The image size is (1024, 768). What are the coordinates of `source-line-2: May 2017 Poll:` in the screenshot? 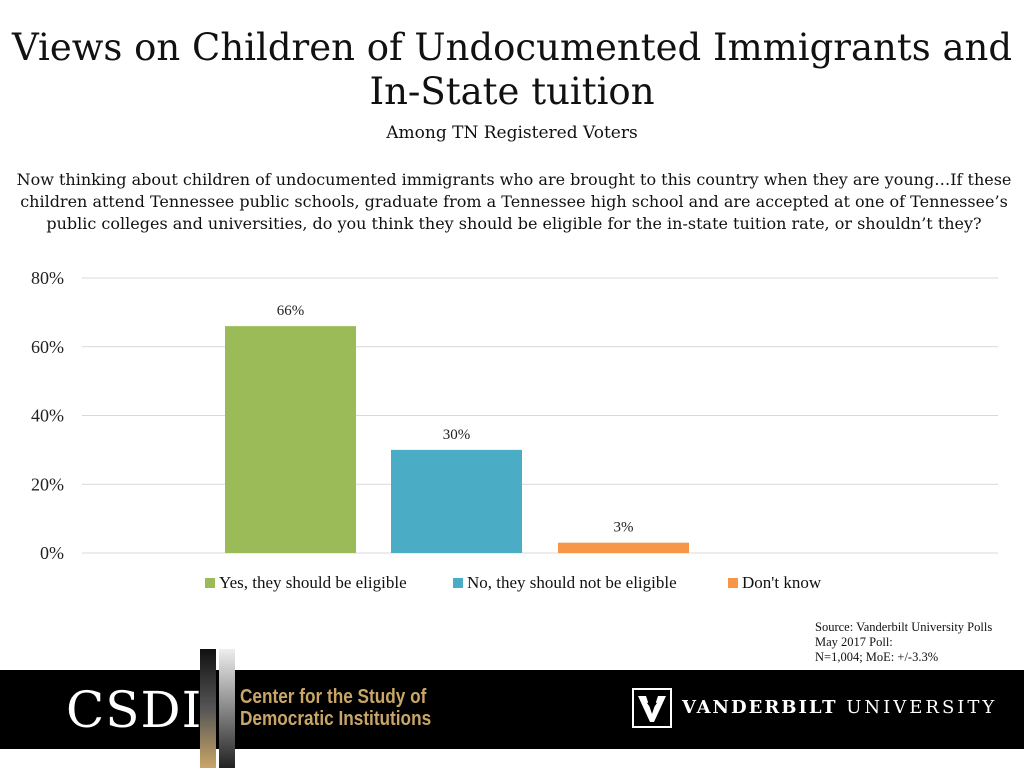 It's located at (854, 642).